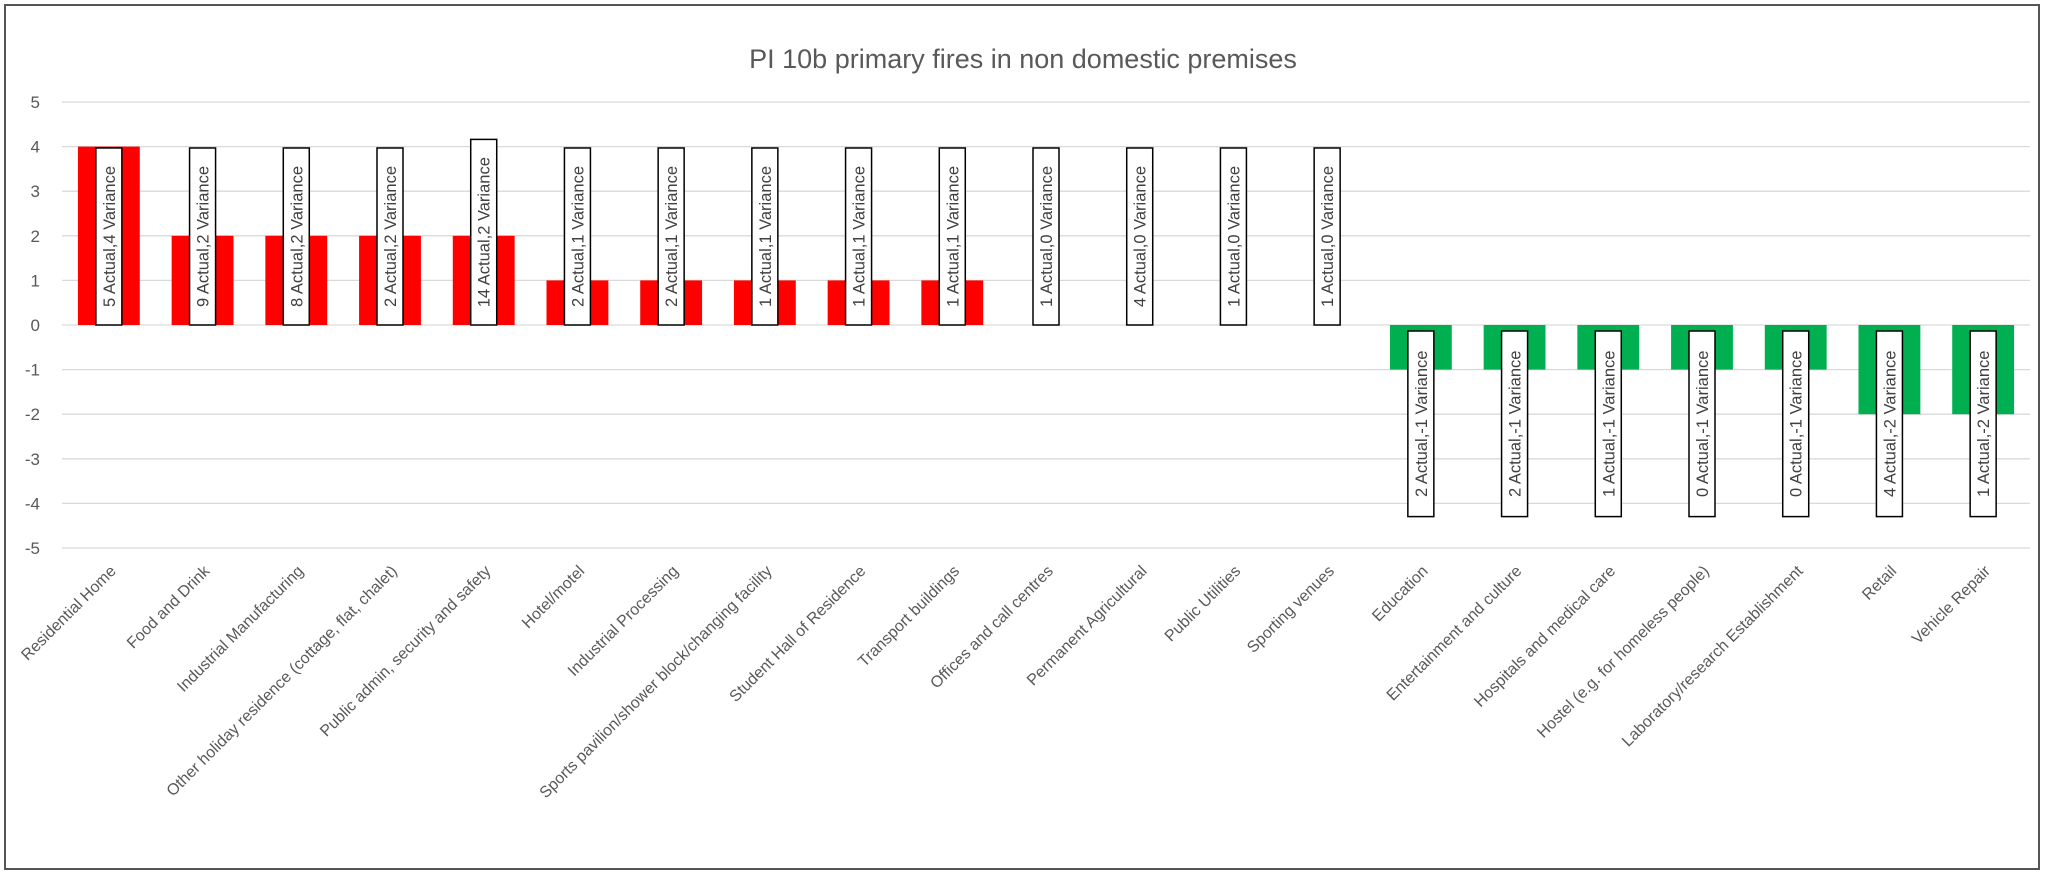 Image resolution: width=2046 pixels, height=876 pixels. I want to click on data-label-text: 8 Actual,2 Variance, so click(297, 236).